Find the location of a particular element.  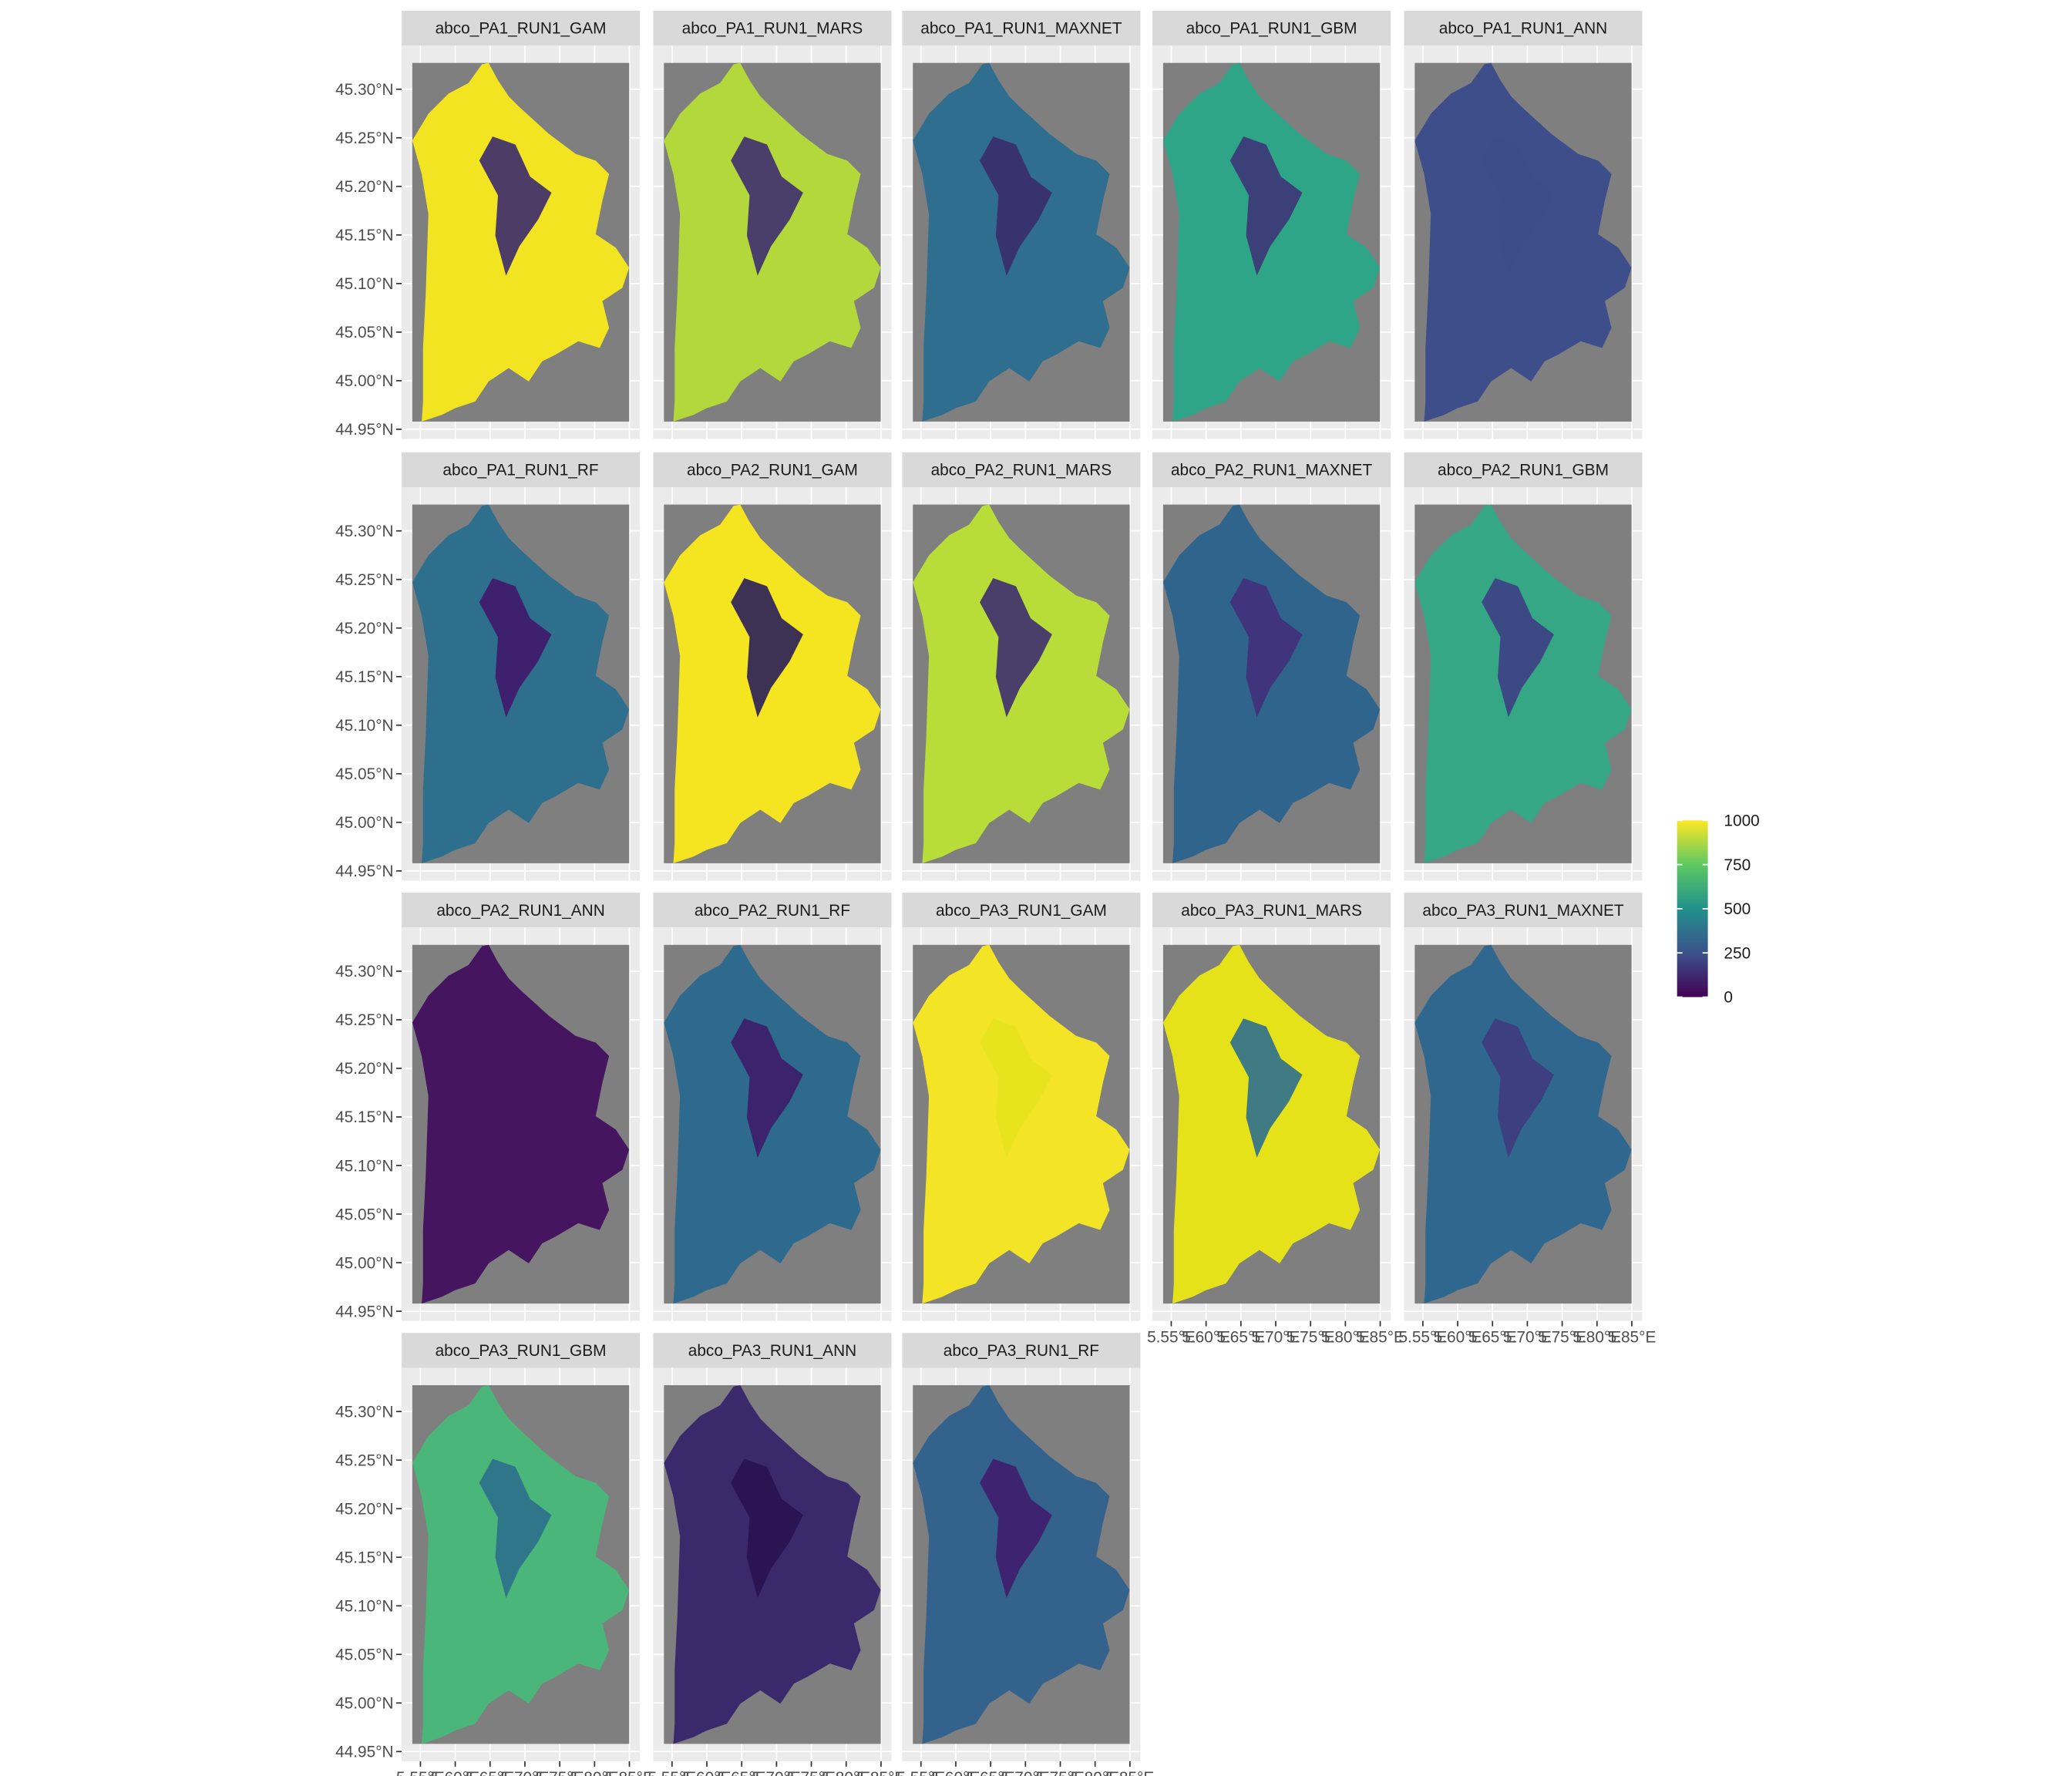

strip-label: abco_PA2_RUN1_GBM is located at coordinates (1524, 471).